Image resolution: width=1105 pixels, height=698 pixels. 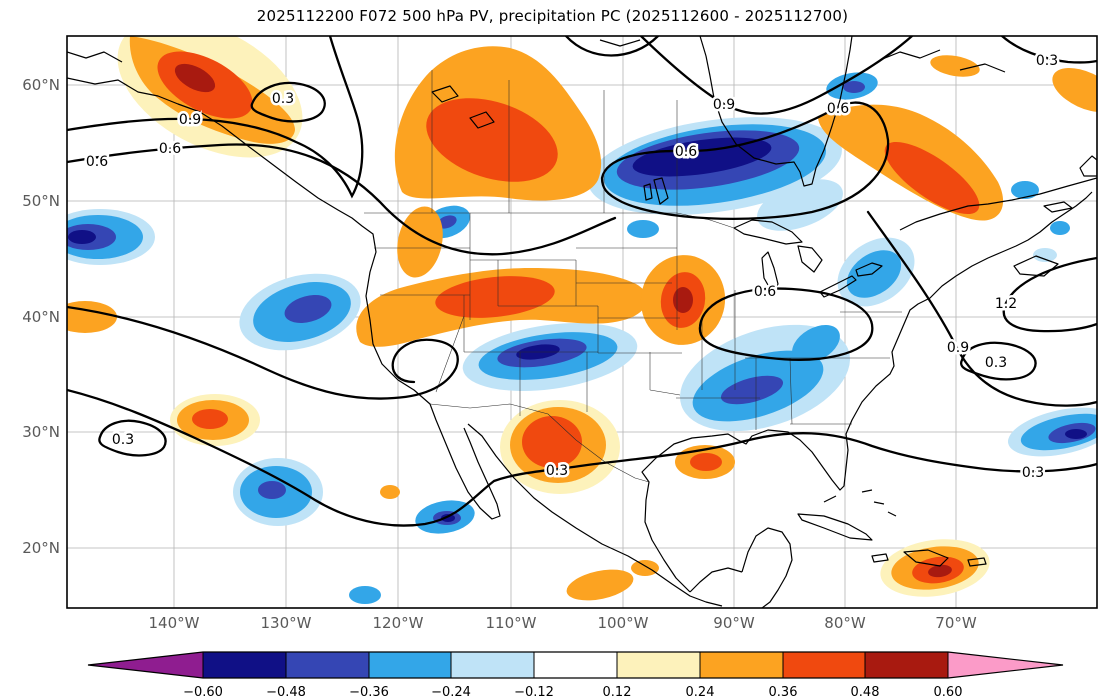 I want to click on colorbar-tick: 0.48, so click(x=865, y=691).